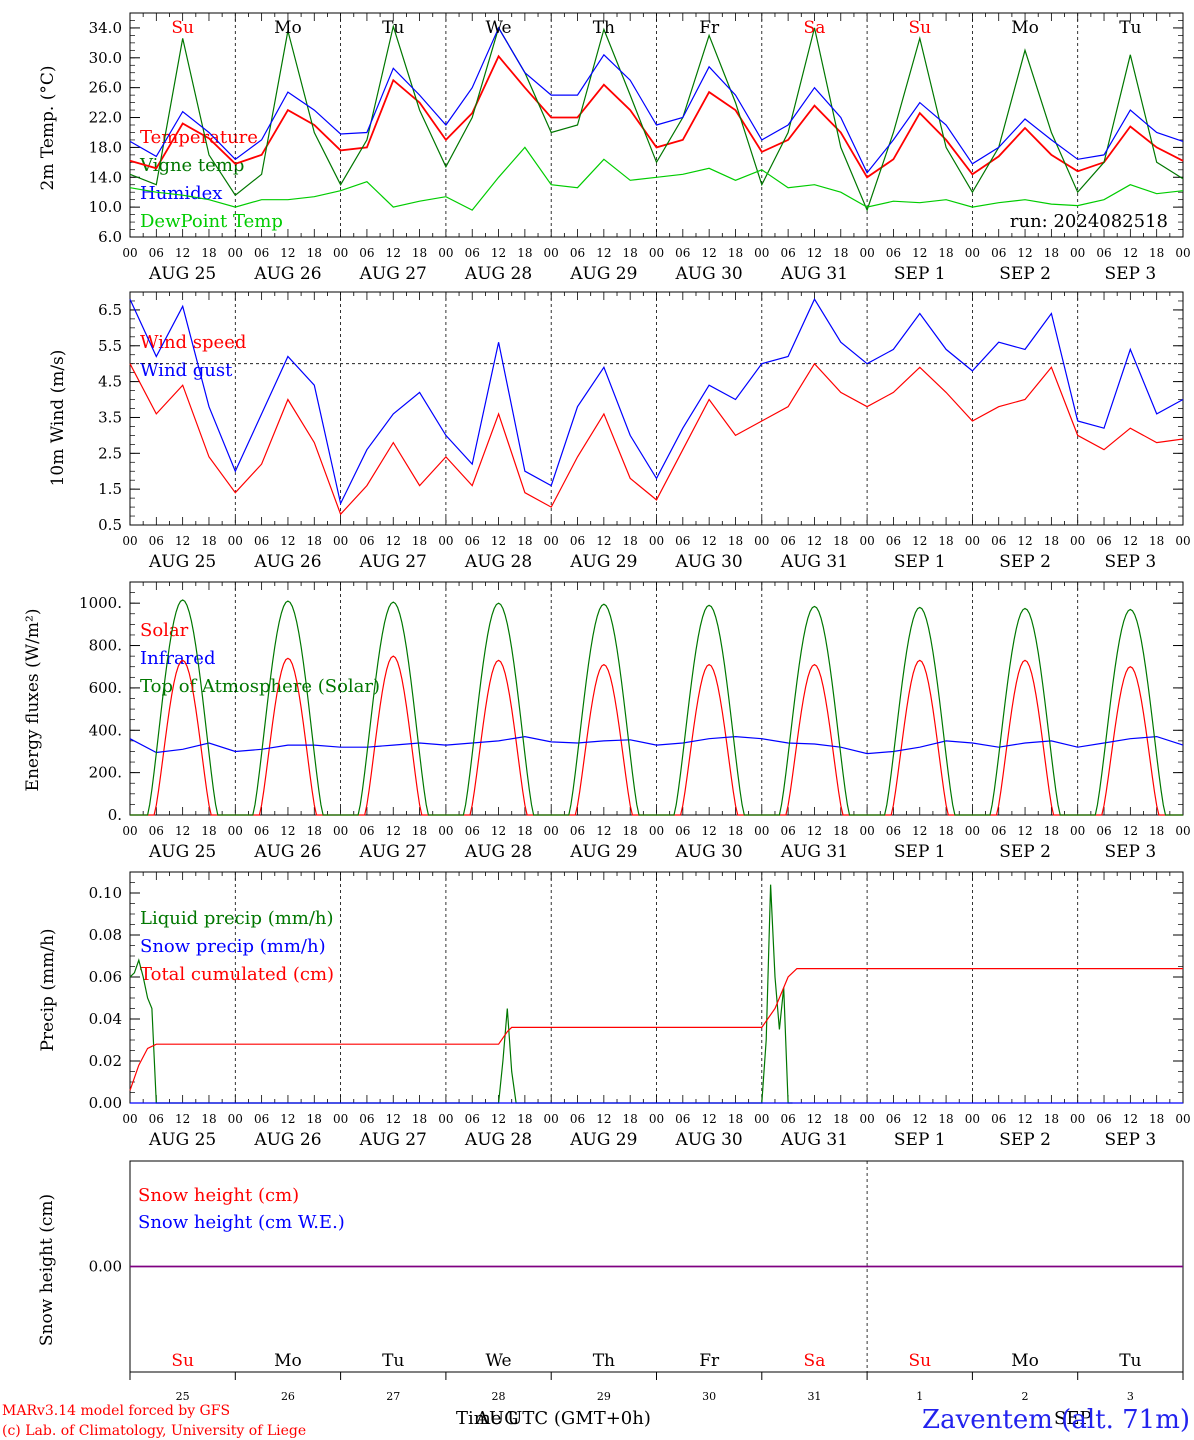 Image resolution: width=1194 pixels, height=1440 pixels. Describe the element at coordinates (218, 1195) in the screenshot. I see `legend-snow-height: Snow height (cm)` at that location.